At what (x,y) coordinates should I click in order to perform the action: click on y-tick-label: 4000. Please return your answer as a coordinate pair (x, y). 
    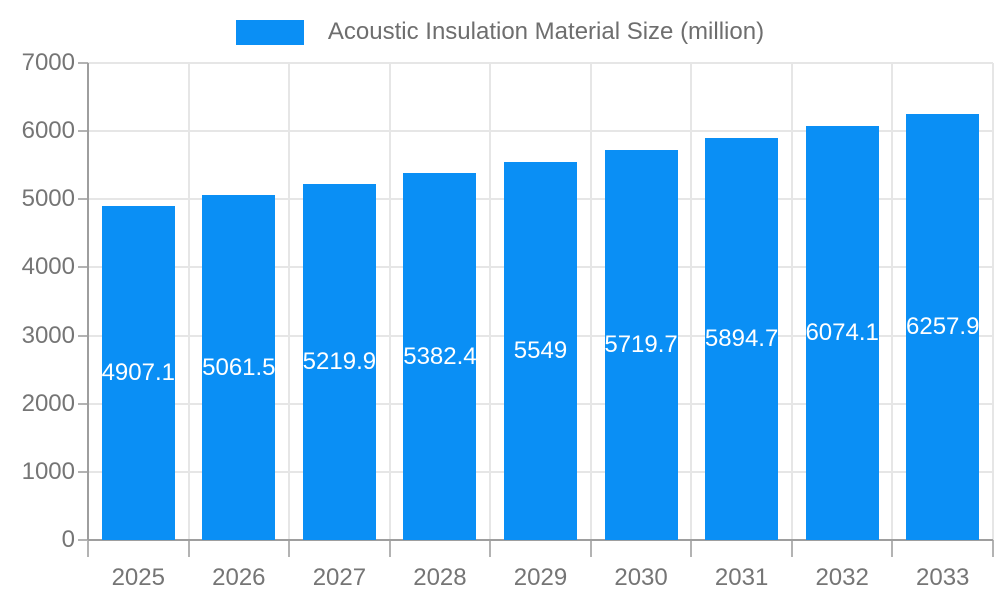
    Looking at the image, I should click on (48, 267).